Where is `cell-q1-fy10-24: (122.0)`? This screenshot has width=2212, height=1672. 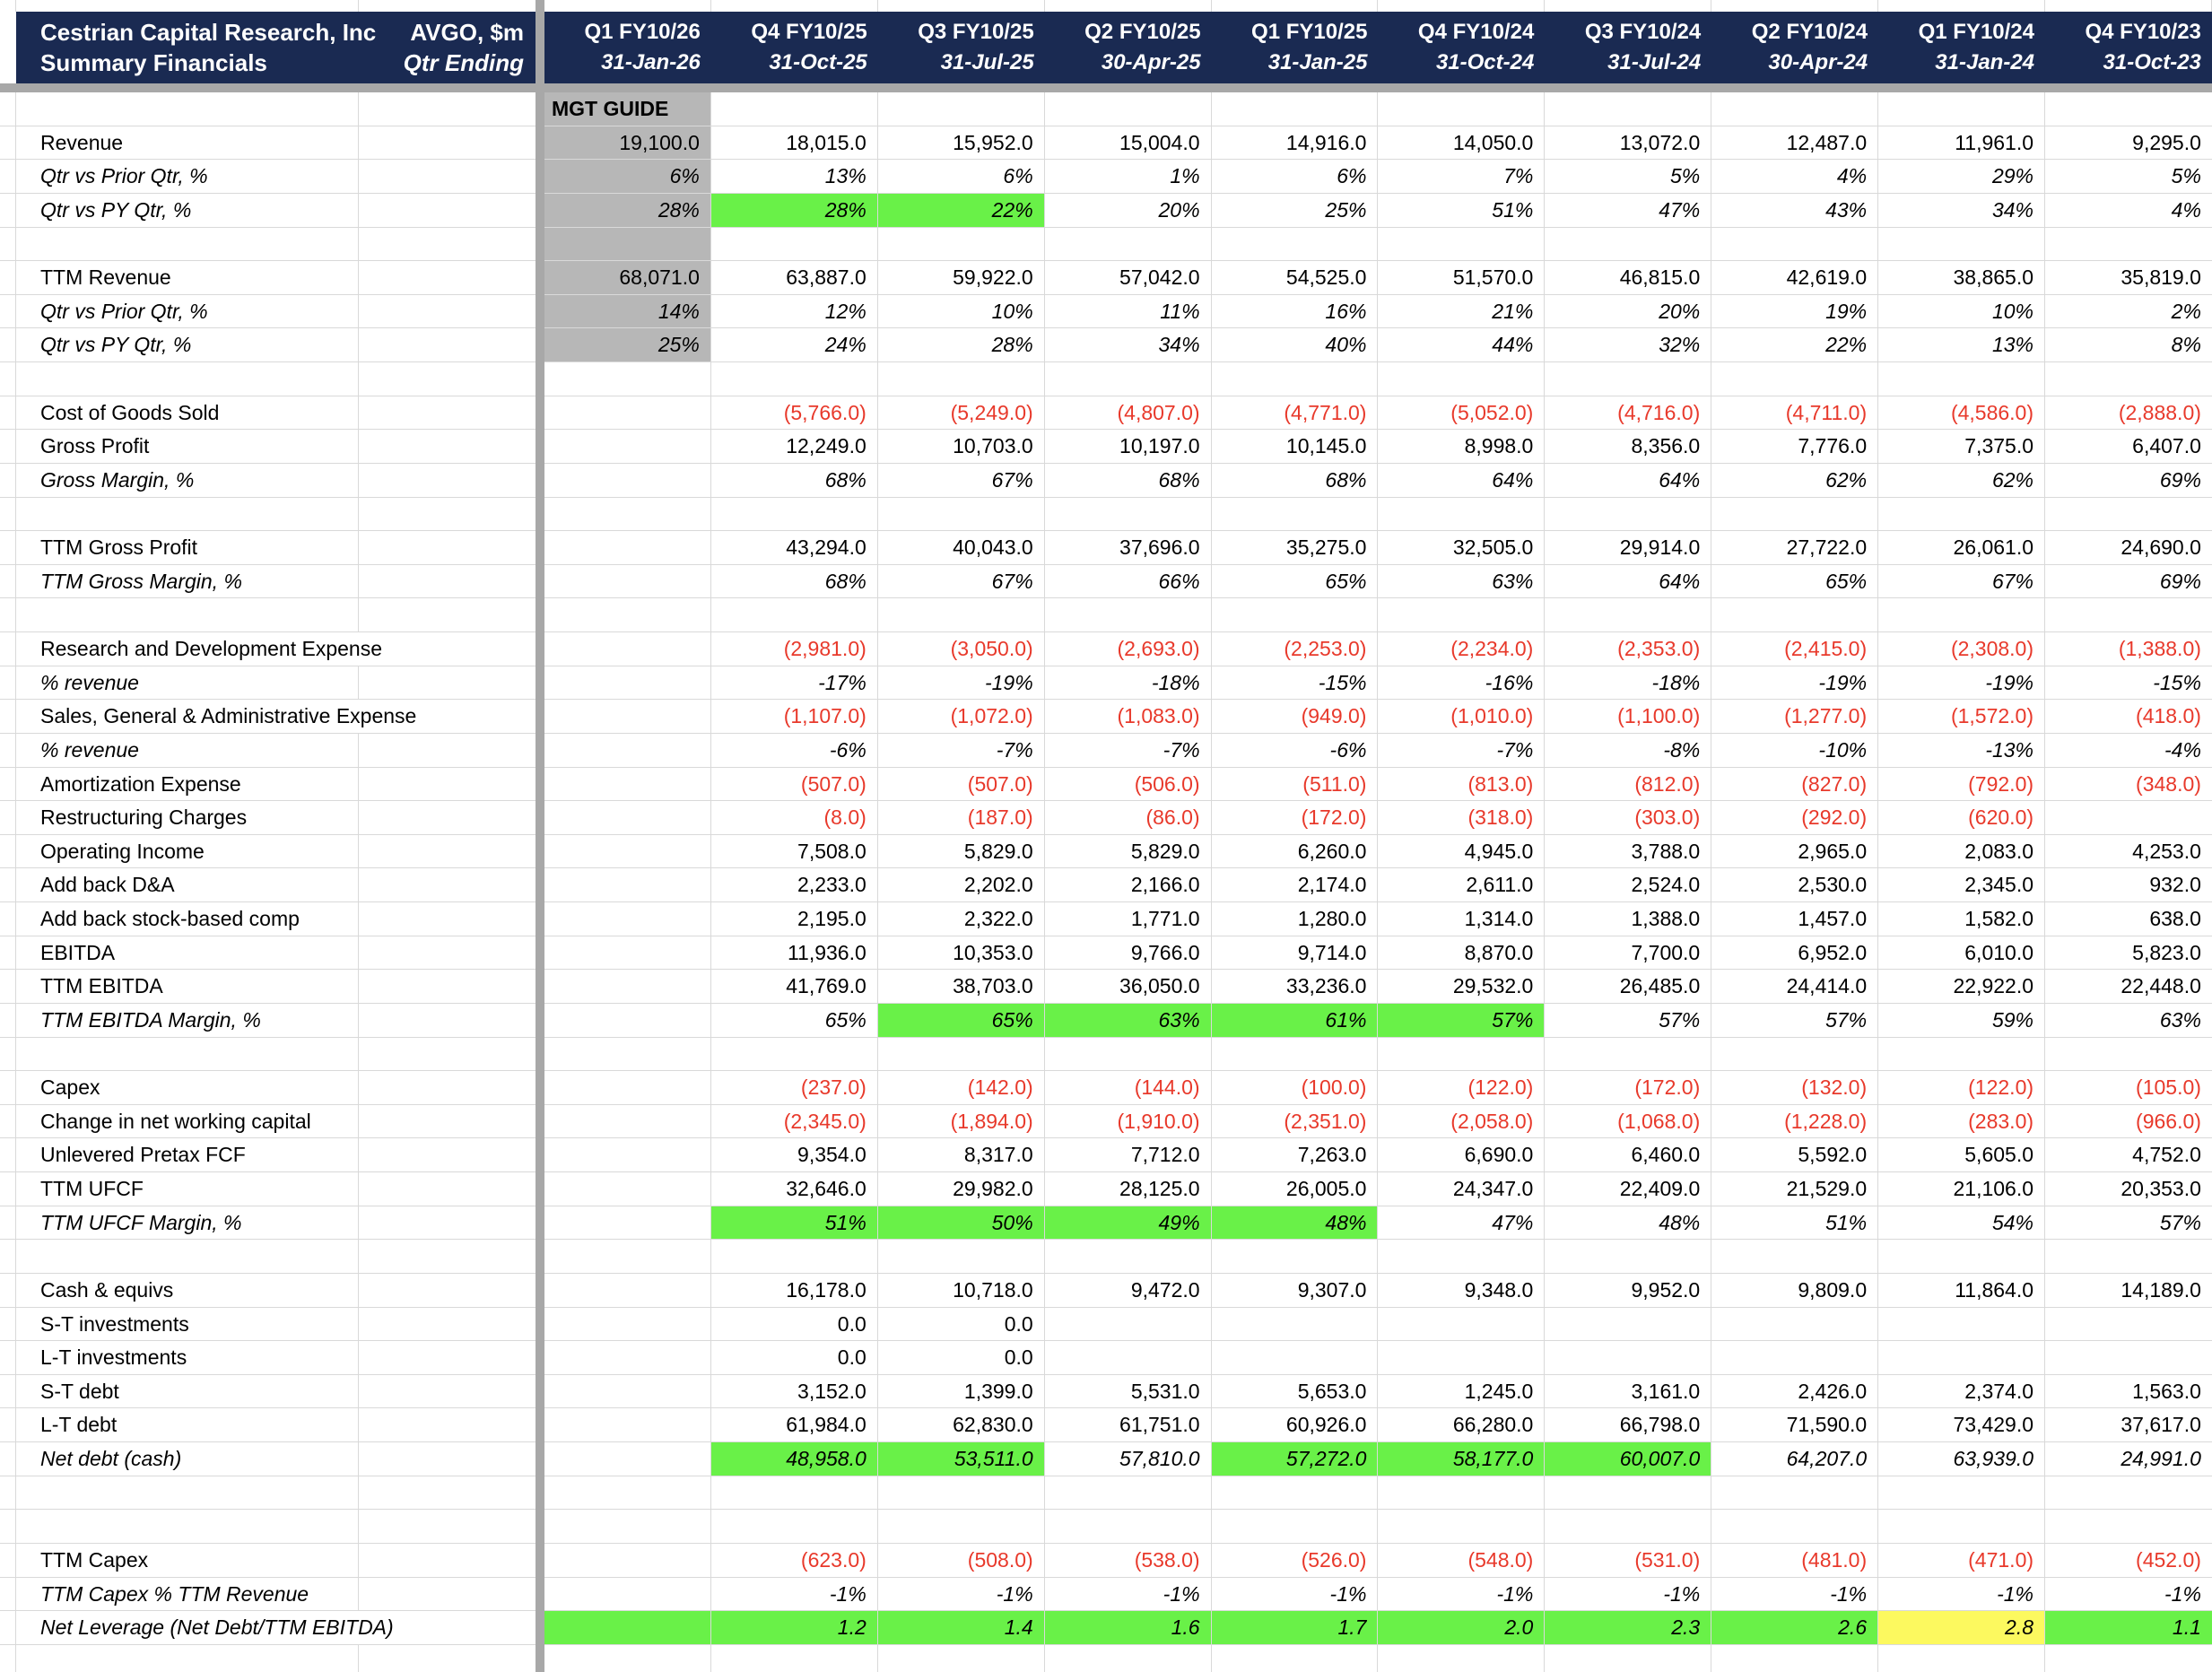
cell-q1-fy10-24: (122.0) is located at coordinates (1962, 1087).